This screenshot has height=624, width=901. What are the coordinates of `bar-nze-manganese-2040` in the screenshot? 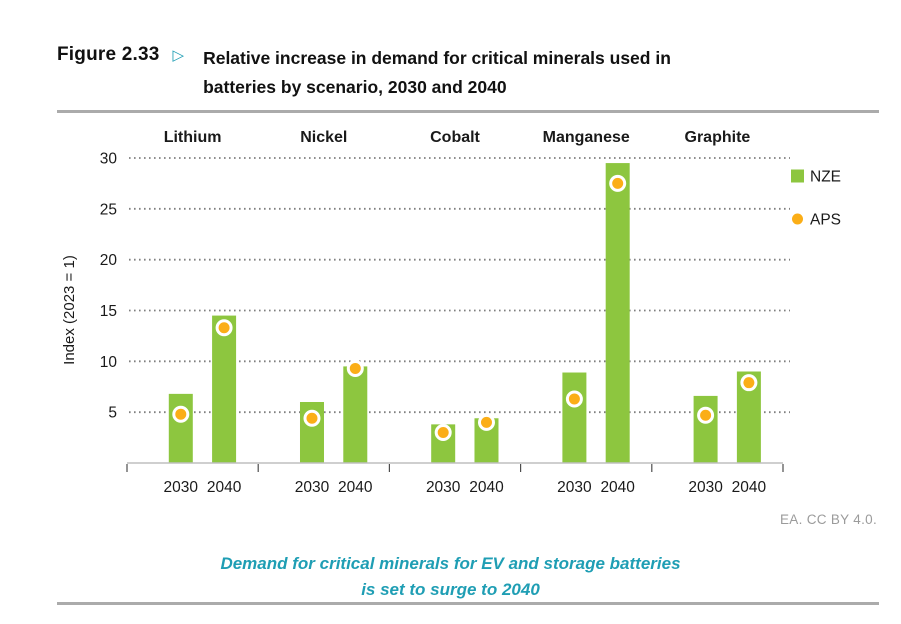 It's located at (617, 313).